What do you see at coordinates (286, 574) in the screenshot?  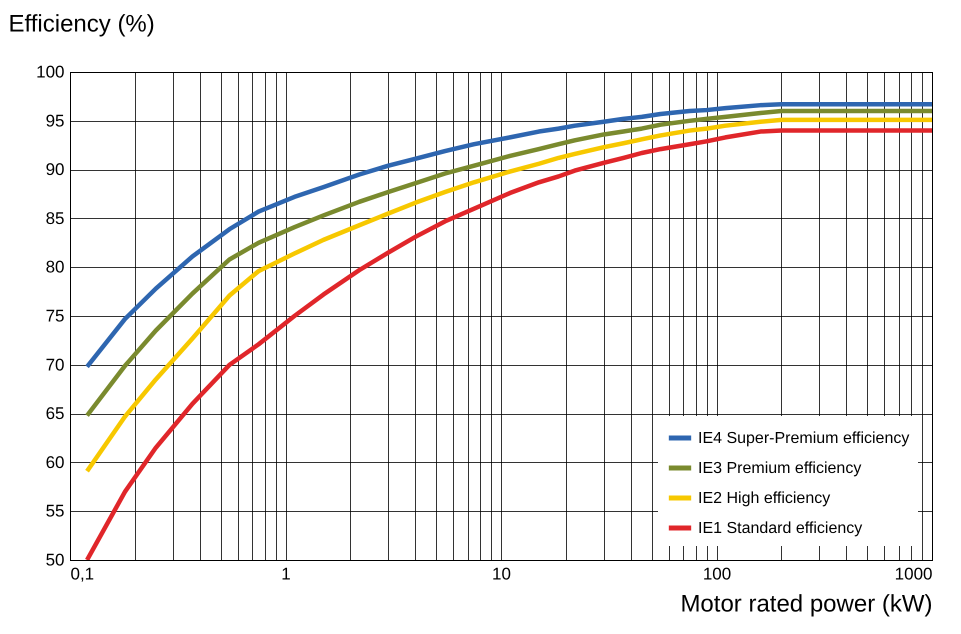 I see `x-tick-label: 1` at bounding box center [286, 574].